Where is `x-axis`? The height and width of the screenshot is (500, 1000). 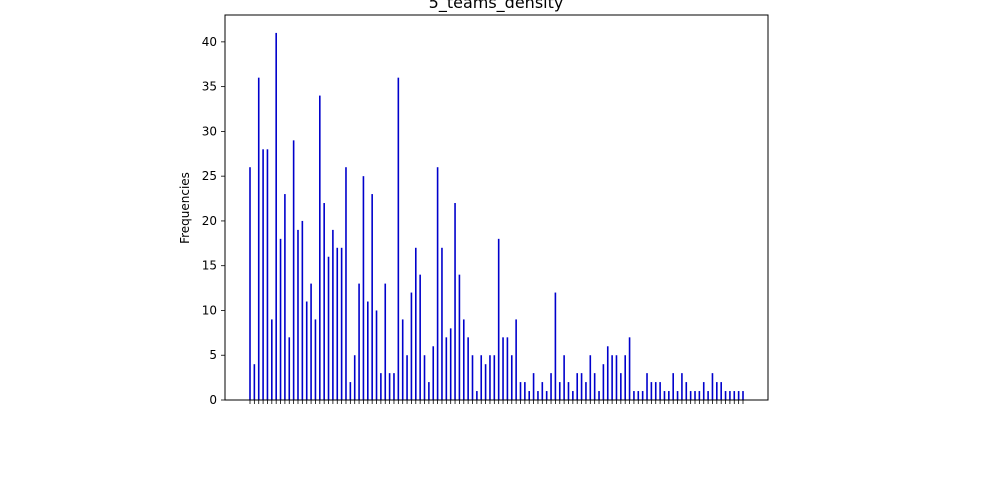
x-axis is located at coordinates (496, 402).